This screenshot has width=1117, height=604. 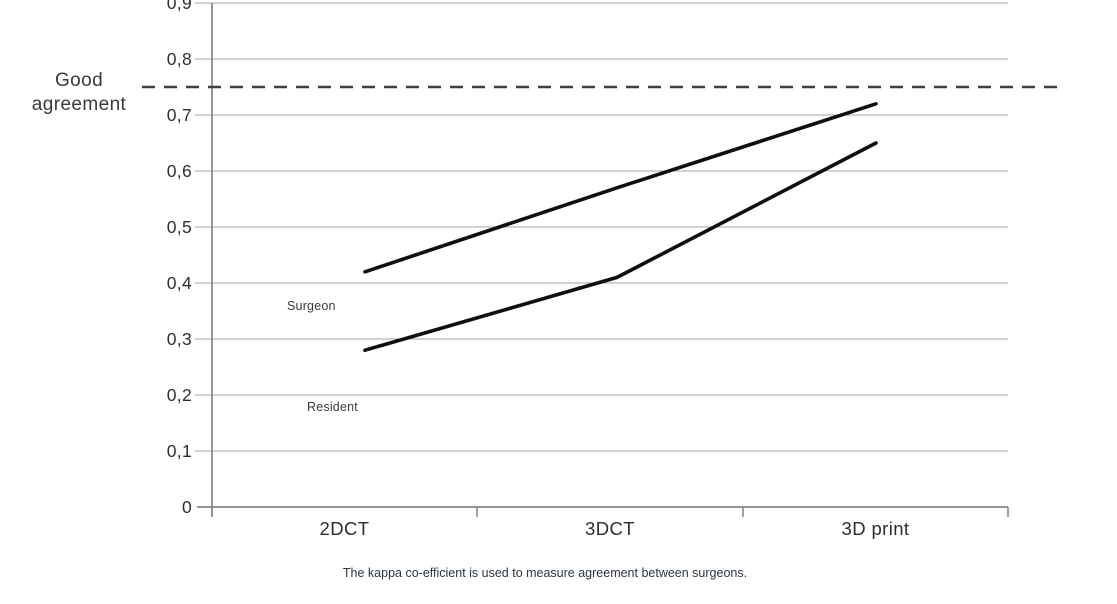 I want to click on y-tick-label: 0,5, so click(x=179, y=227).